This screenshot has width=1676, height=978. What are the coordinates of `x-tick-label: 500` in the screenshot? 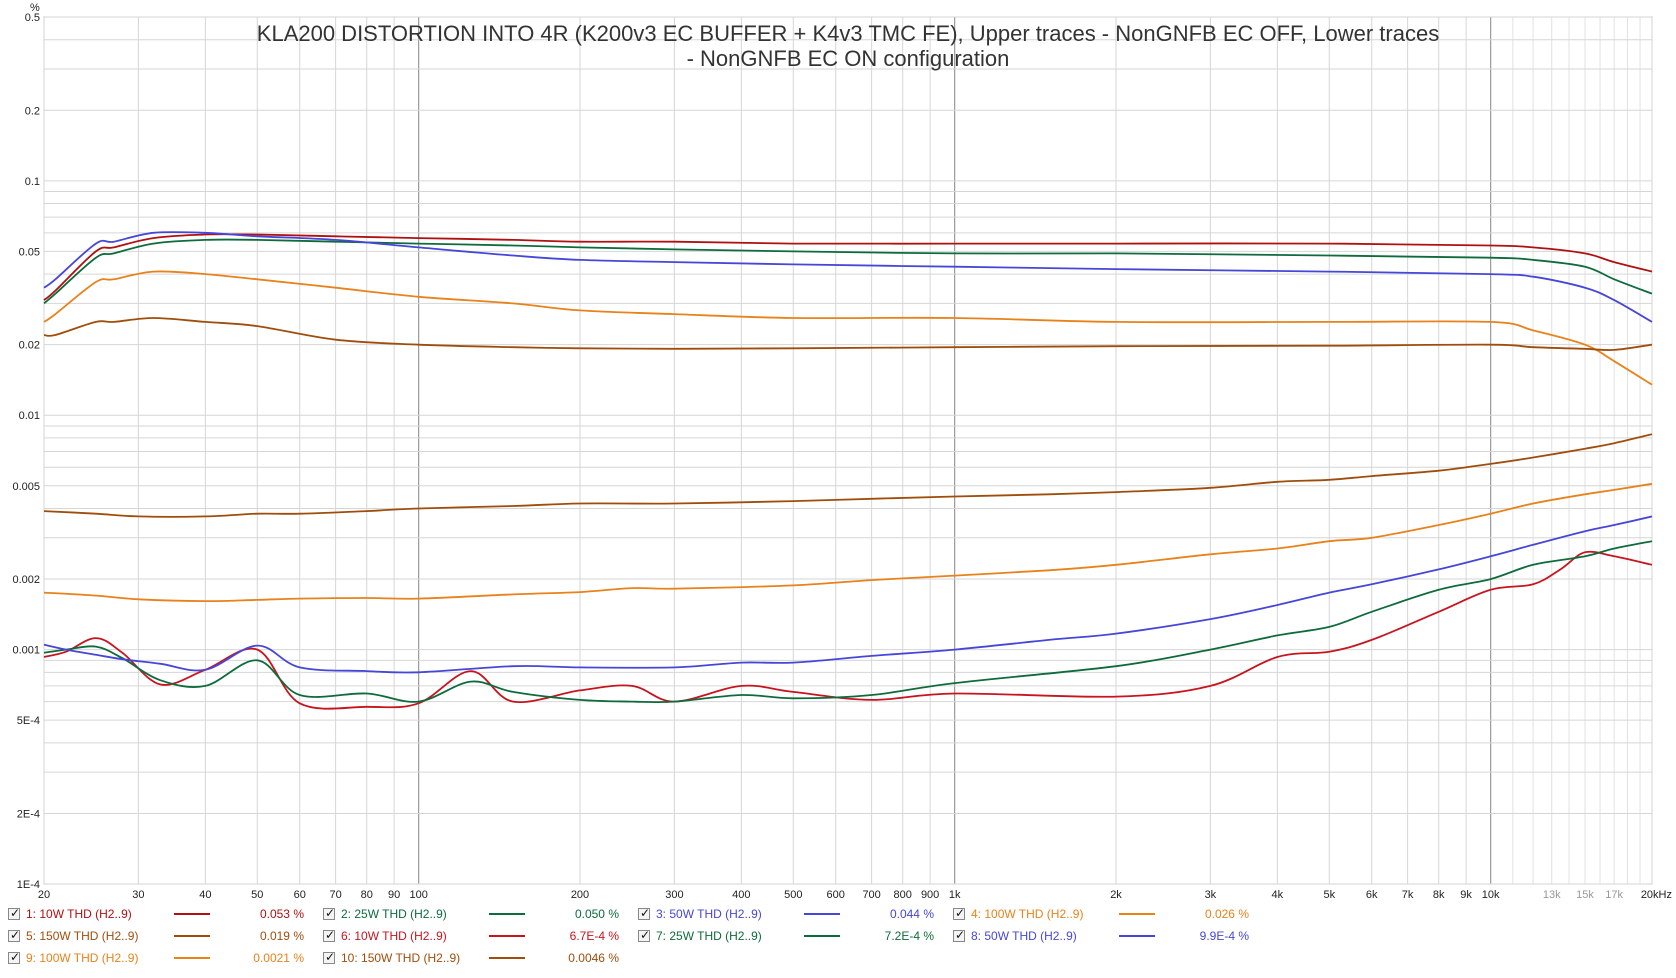 It's located at (793, 895).